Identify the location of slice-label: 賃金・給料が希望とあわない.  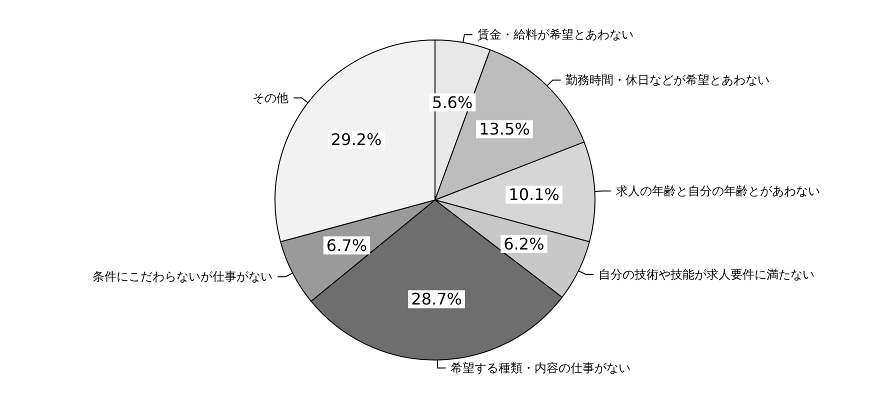
(555, 35).